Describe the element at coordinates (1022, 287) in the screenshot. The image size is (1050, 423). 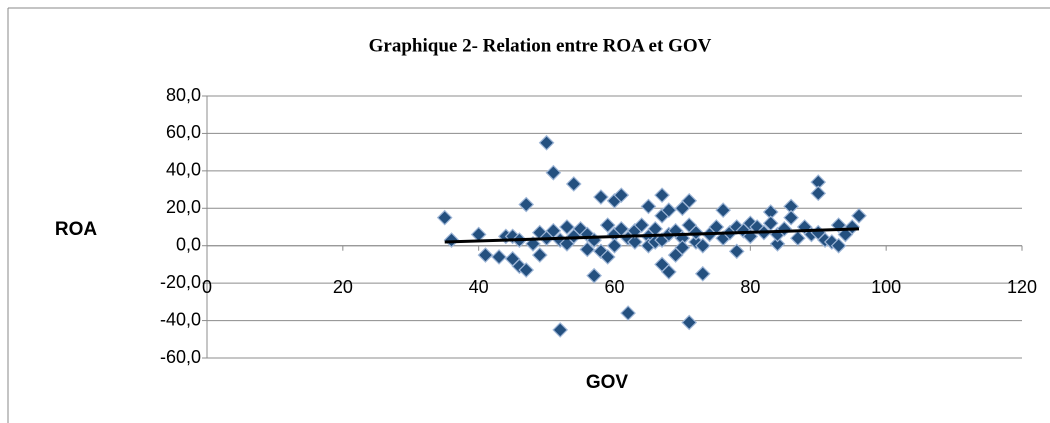
I see `x-tick-label: 120` at that location.